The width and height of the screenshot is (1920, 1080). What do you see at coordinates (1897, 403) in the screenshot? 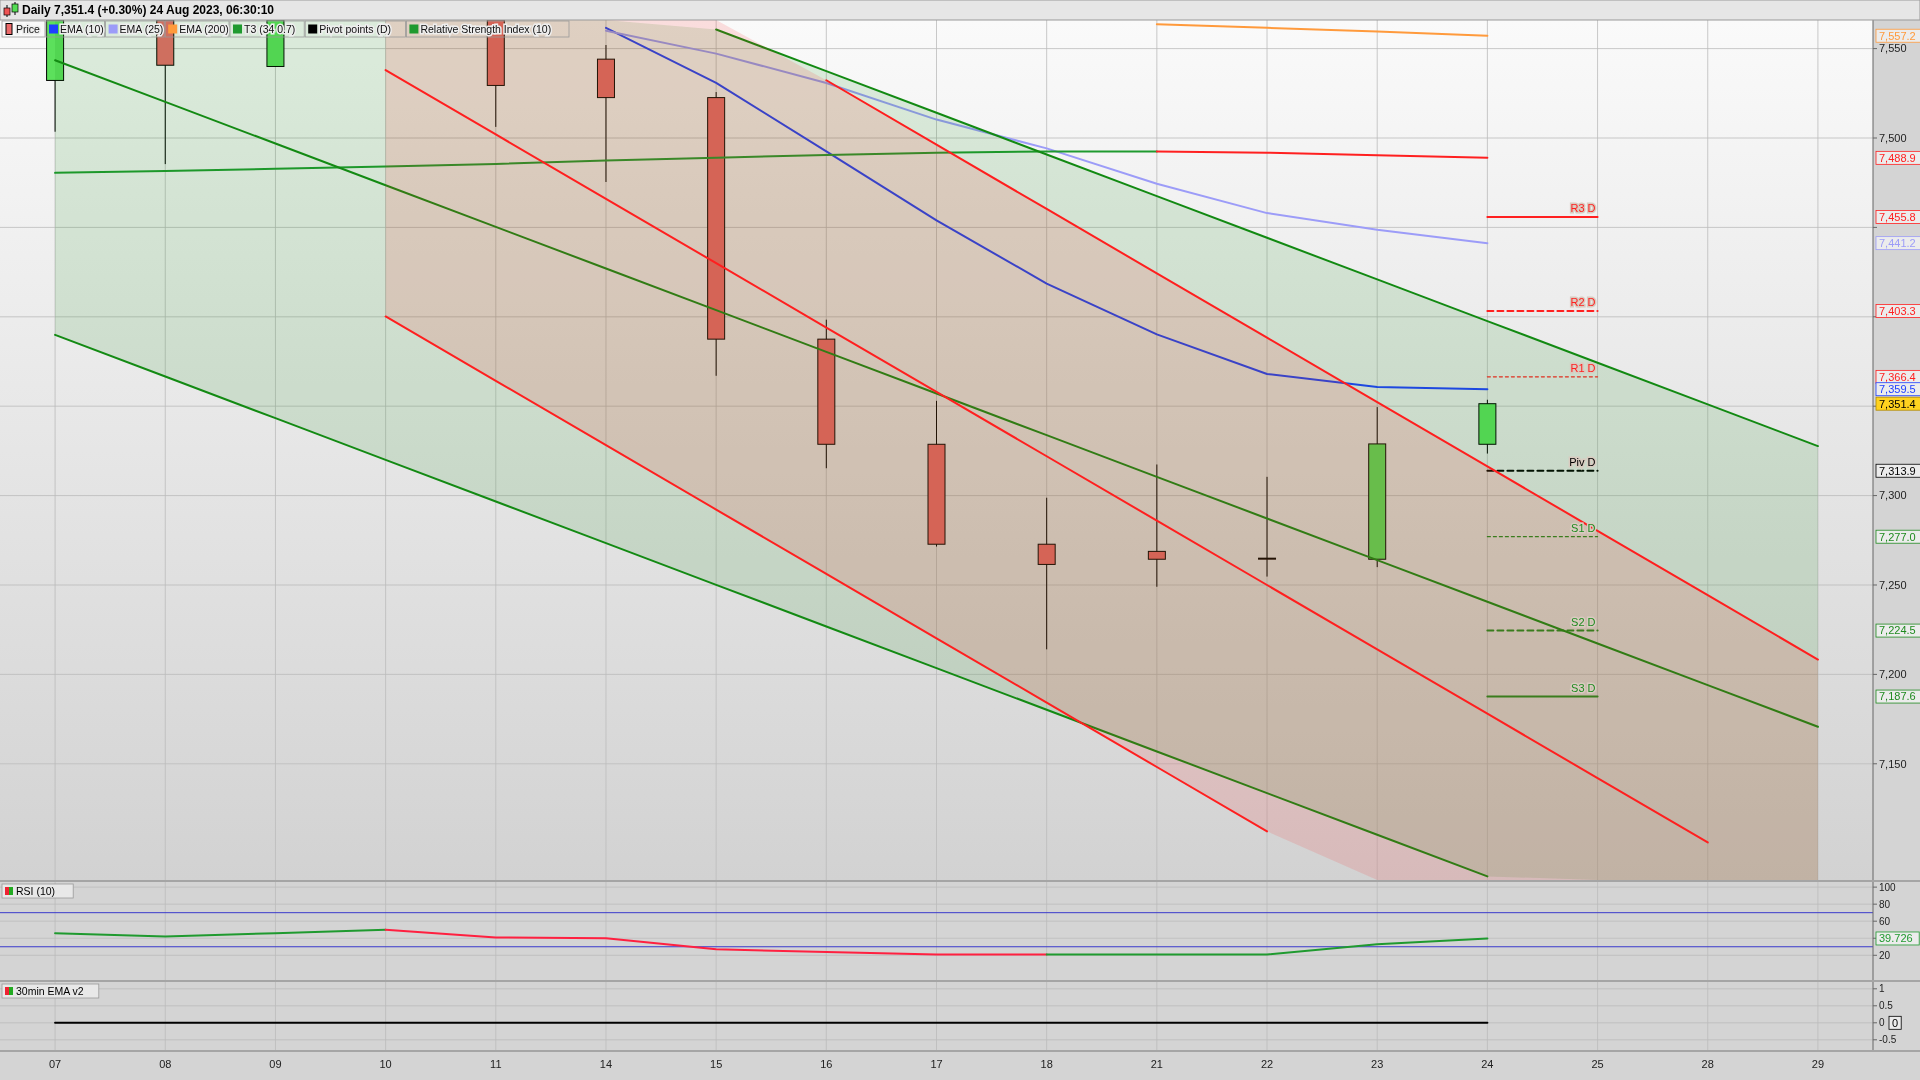
I see `text: 7,351.4` at bounding box center [1897, 403].